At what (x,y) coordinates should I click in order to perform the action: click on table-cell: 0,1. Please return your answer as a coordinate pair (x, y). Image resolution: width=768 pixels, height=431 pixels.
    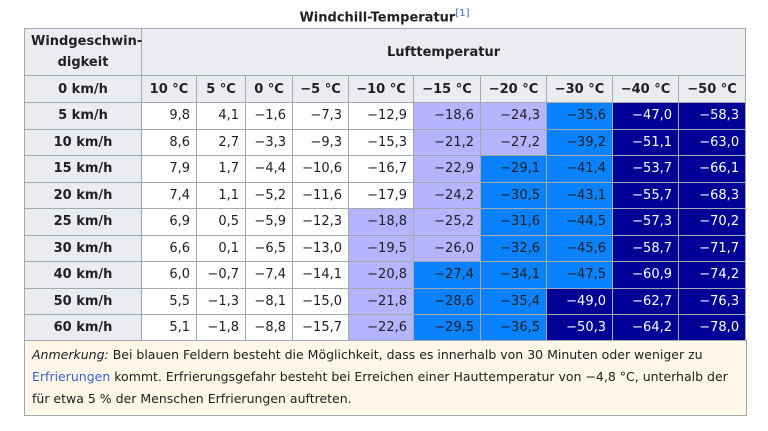
    Looking at the image, I should click on (221, 248).